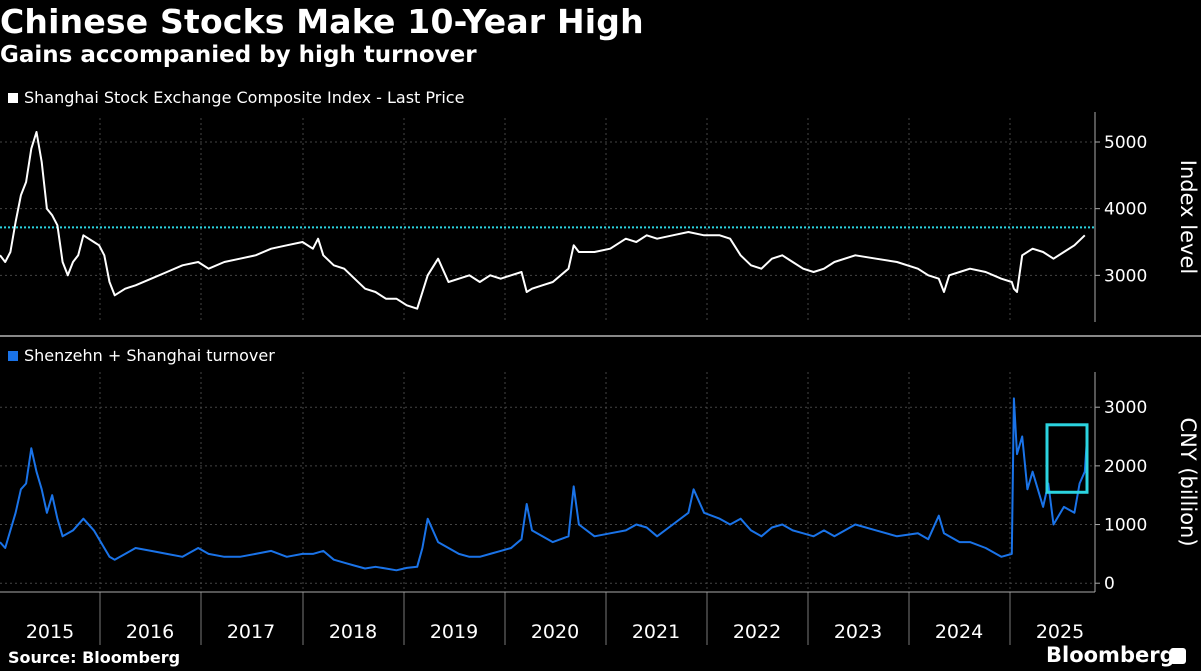  I want to click on x-tick-label: 2025, so click(1060, 632).